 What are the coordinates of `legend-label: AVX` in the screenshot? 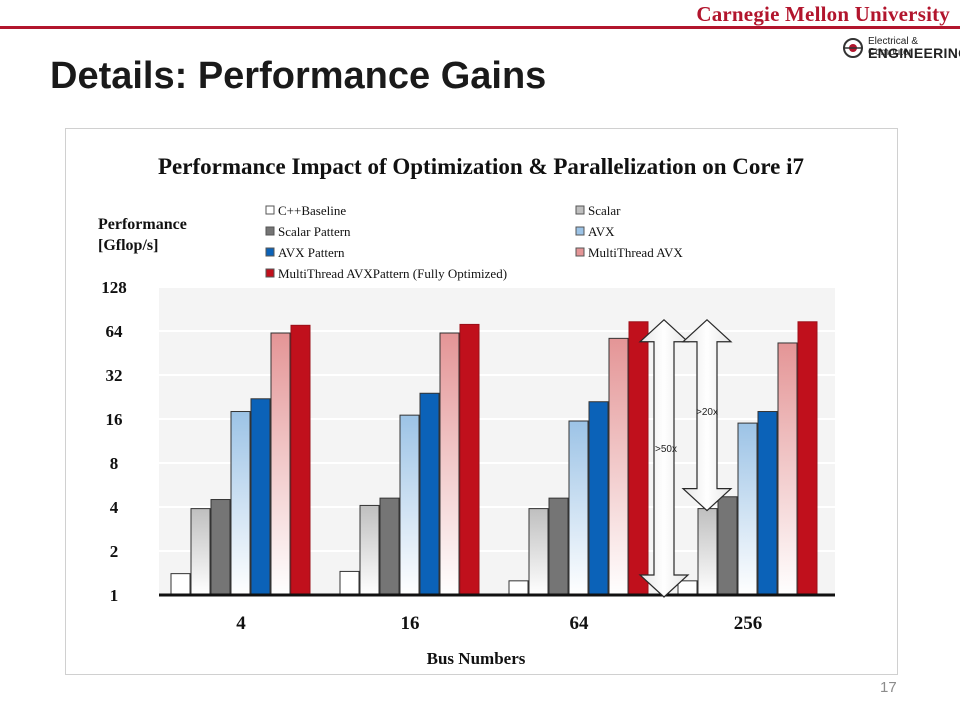 It's located at (601, 231).